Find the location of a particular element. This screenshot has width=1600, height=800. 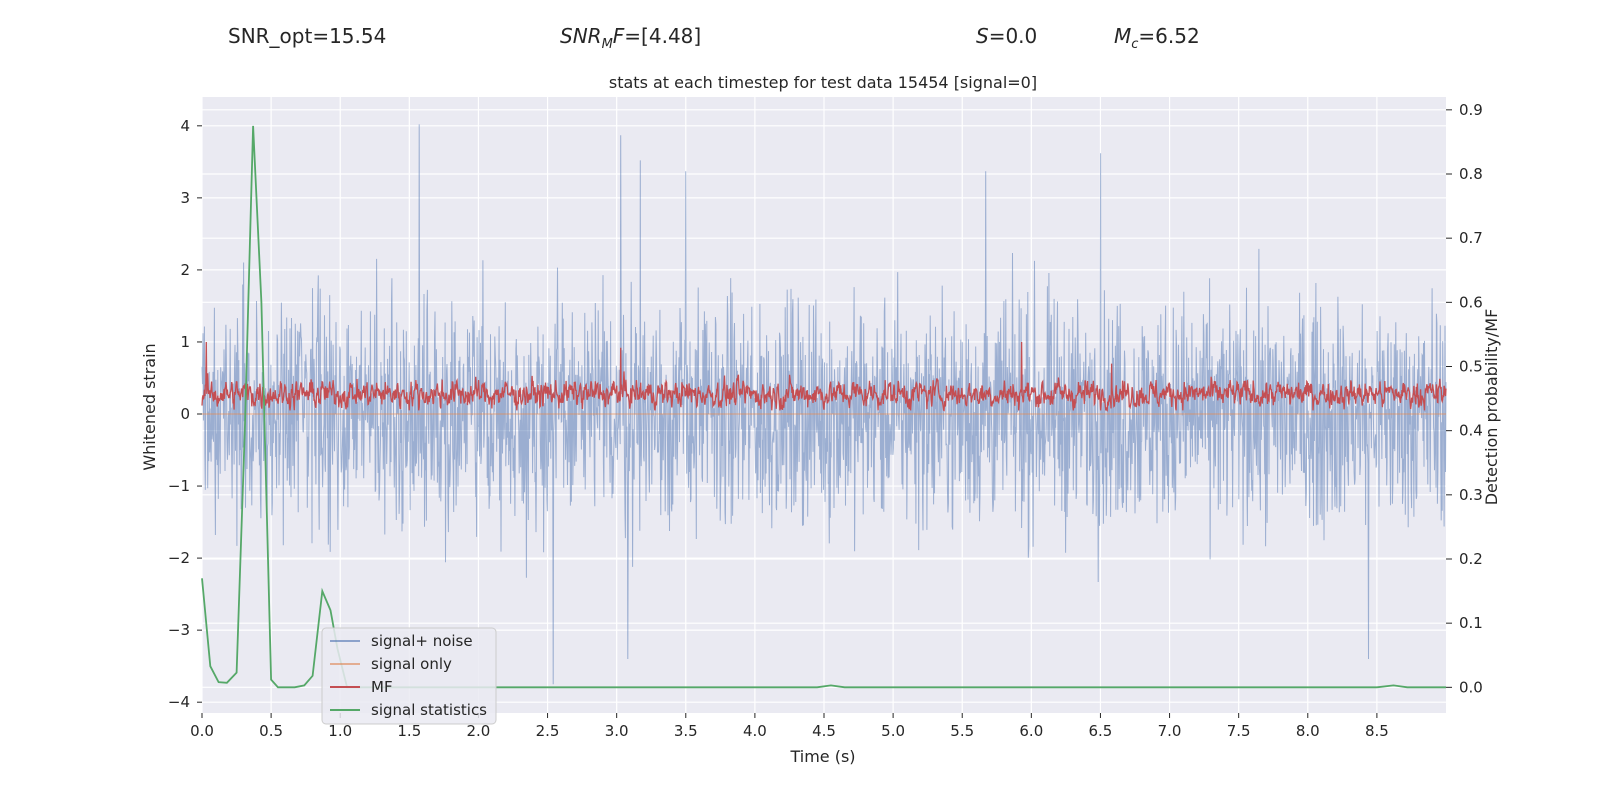

snr-opt-label: SNR_opt=15.54 is located at coordinates (307, 36).